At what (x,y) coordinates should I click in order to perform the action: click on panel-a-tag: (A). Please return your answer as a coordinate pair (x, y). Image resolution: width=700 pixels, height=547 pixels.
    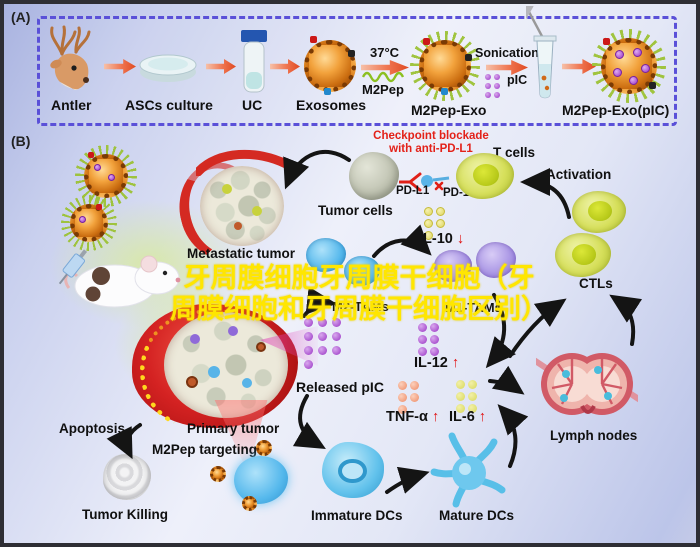
    Looking at the image, I should click on (21, 17).